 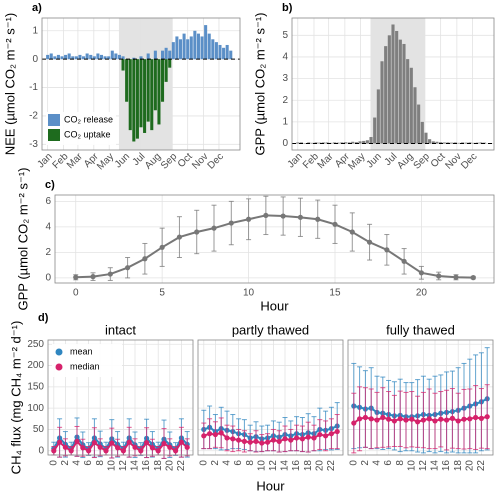 What do you see at coordinates (87, 360) in the screenshot?
I see `legend-box` at bounding box center [87, 360].